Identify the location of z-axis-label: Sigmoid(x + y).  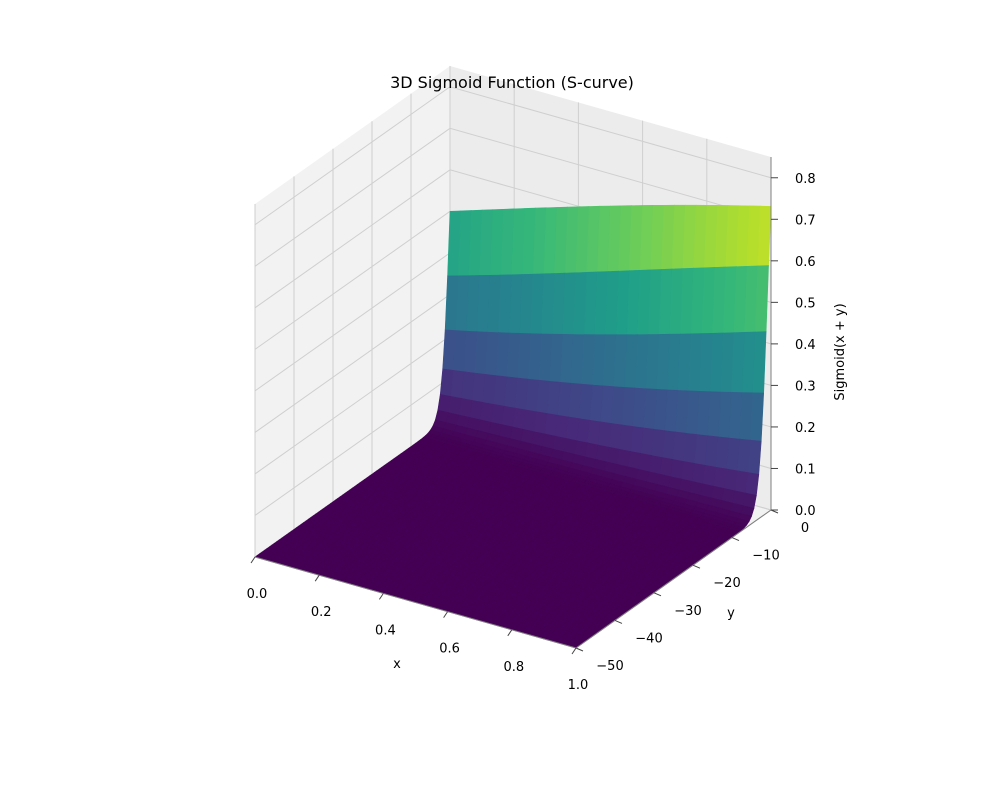
(840, 351).